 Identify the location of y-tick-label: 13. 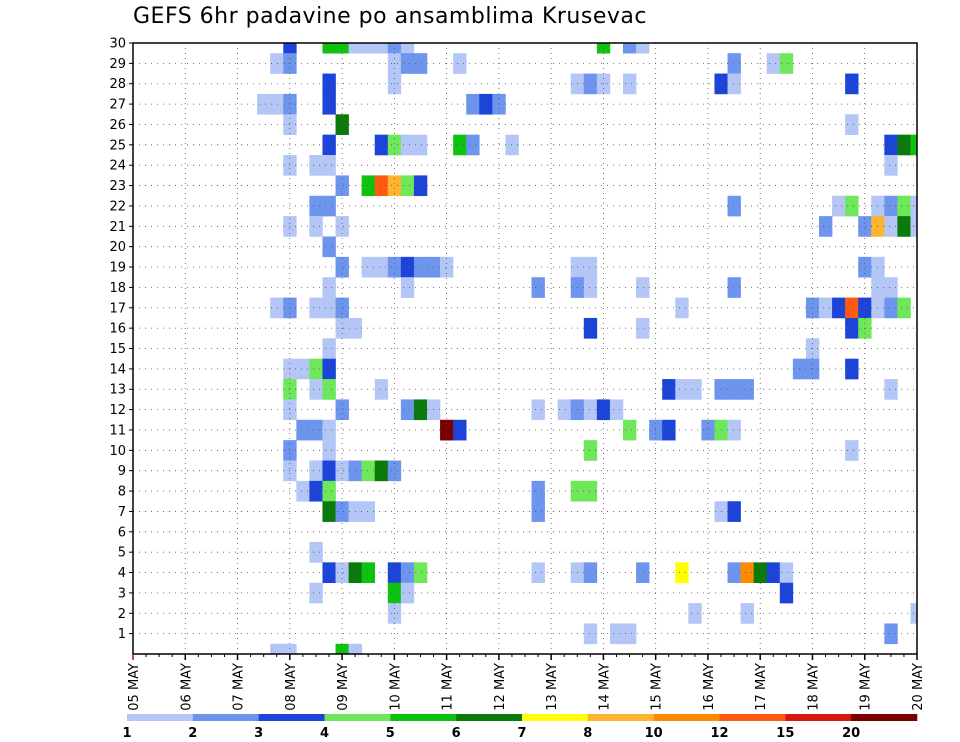
(117, 390).